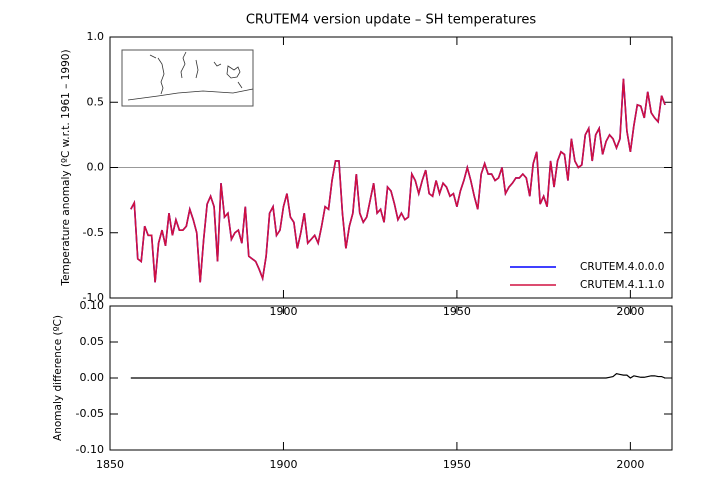  Describe the element at coordinates (110, 464) in the screenshot. I see `x-tick-label: 1850` at that location.